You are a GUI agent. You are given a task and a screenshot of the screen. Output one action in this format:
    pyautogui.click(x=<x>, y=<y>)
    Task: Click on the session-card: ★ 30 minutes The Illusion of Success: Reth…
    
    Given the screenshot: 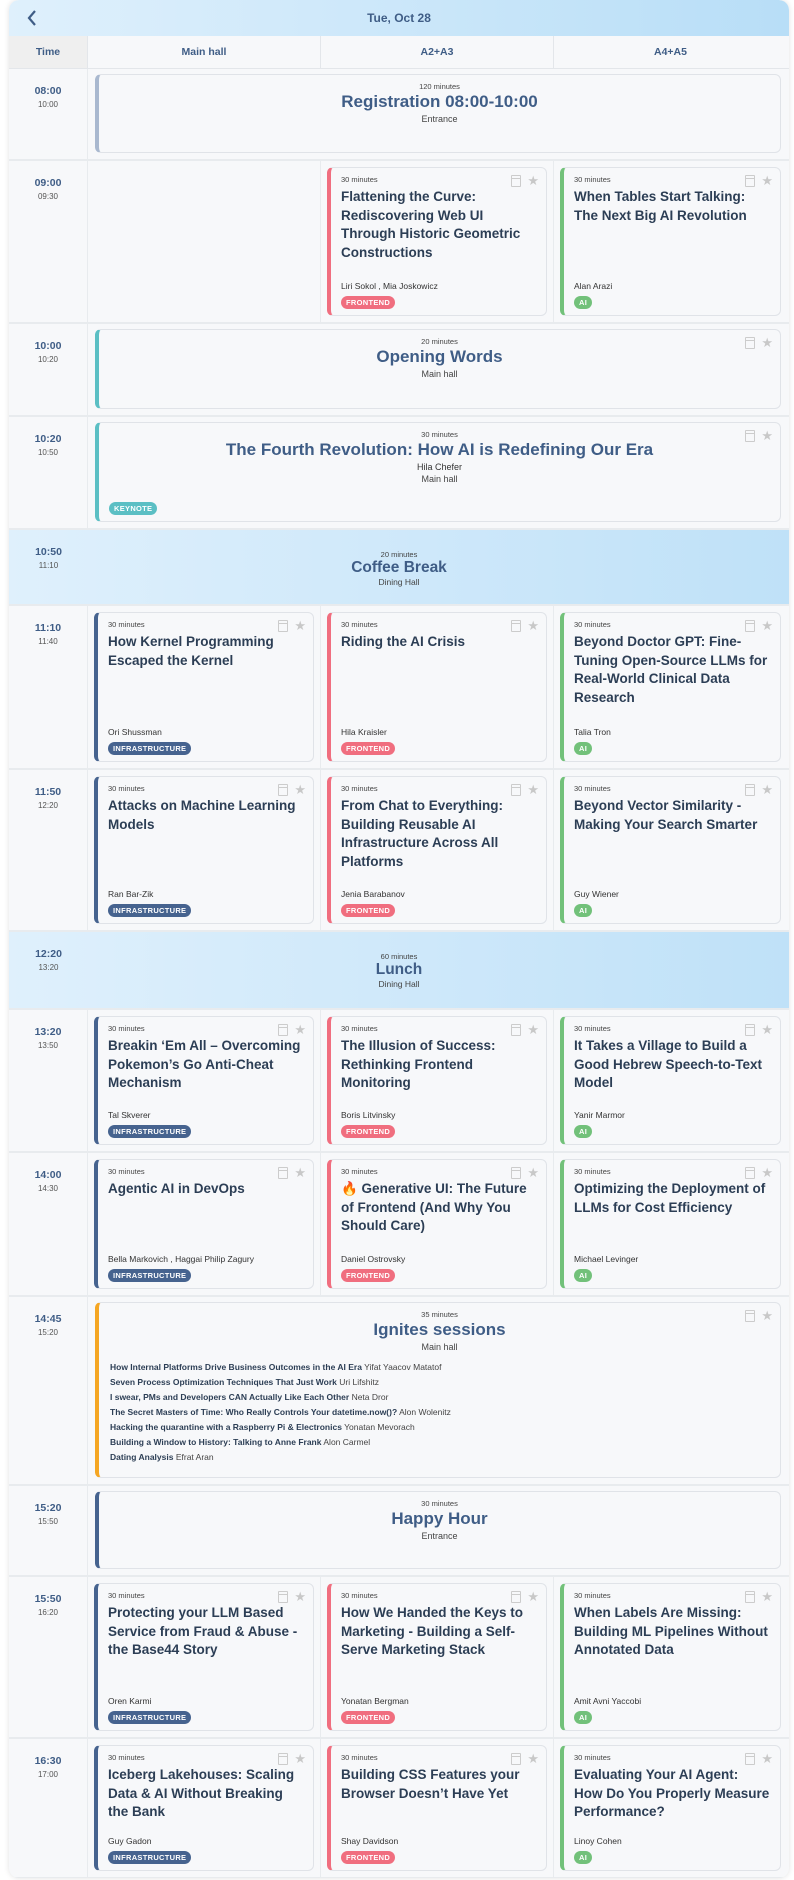 What is the action you would take?
    pyautogui.click(x=437, y=1080)
    